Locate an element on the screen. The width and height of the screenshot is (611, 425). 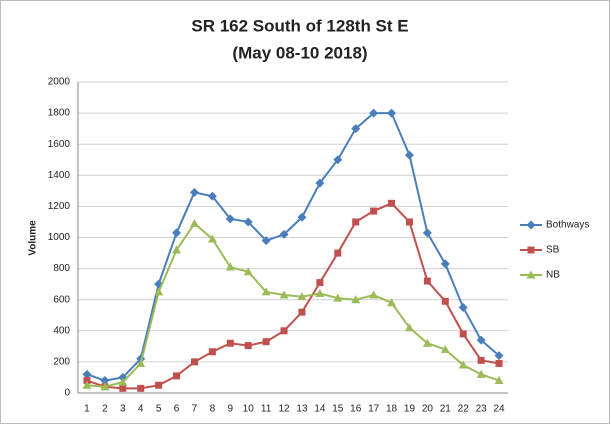
y-tick-label: 1000 is located at coordinates (59, 237).